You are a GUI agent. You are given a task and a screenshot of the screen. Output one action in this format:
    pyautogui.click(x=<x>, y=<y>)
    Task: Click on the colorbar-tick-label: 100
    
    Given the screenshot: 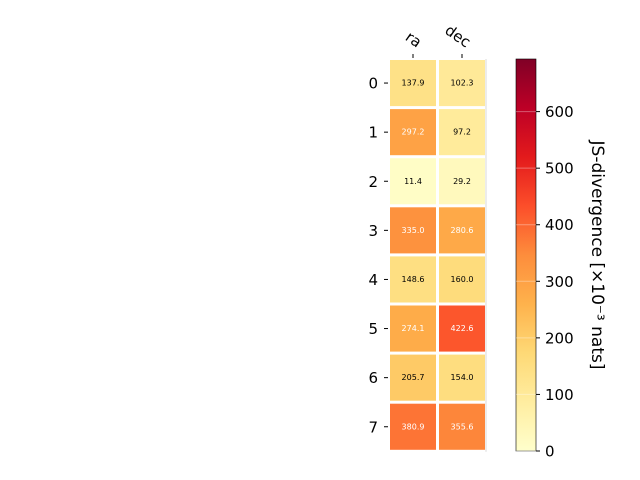 What is the action you would take?
    pyautogui.click(x=559, y=395)
    